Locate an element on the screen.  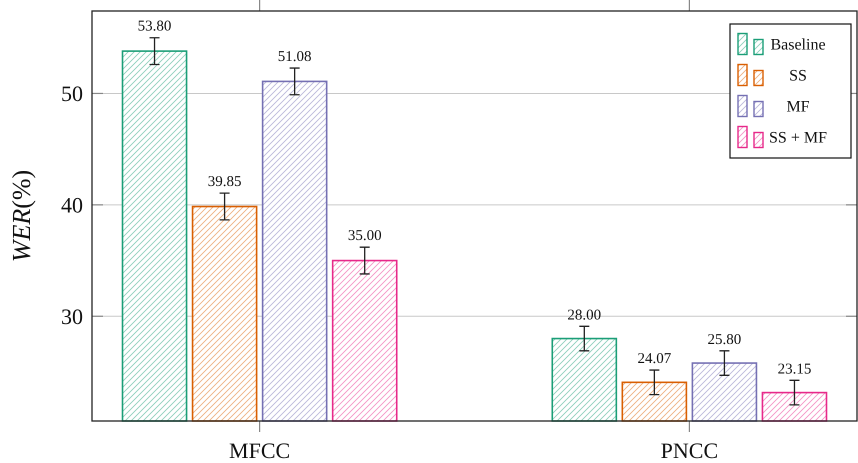
legend-label: Baseline is located at coordinates (798, 45).